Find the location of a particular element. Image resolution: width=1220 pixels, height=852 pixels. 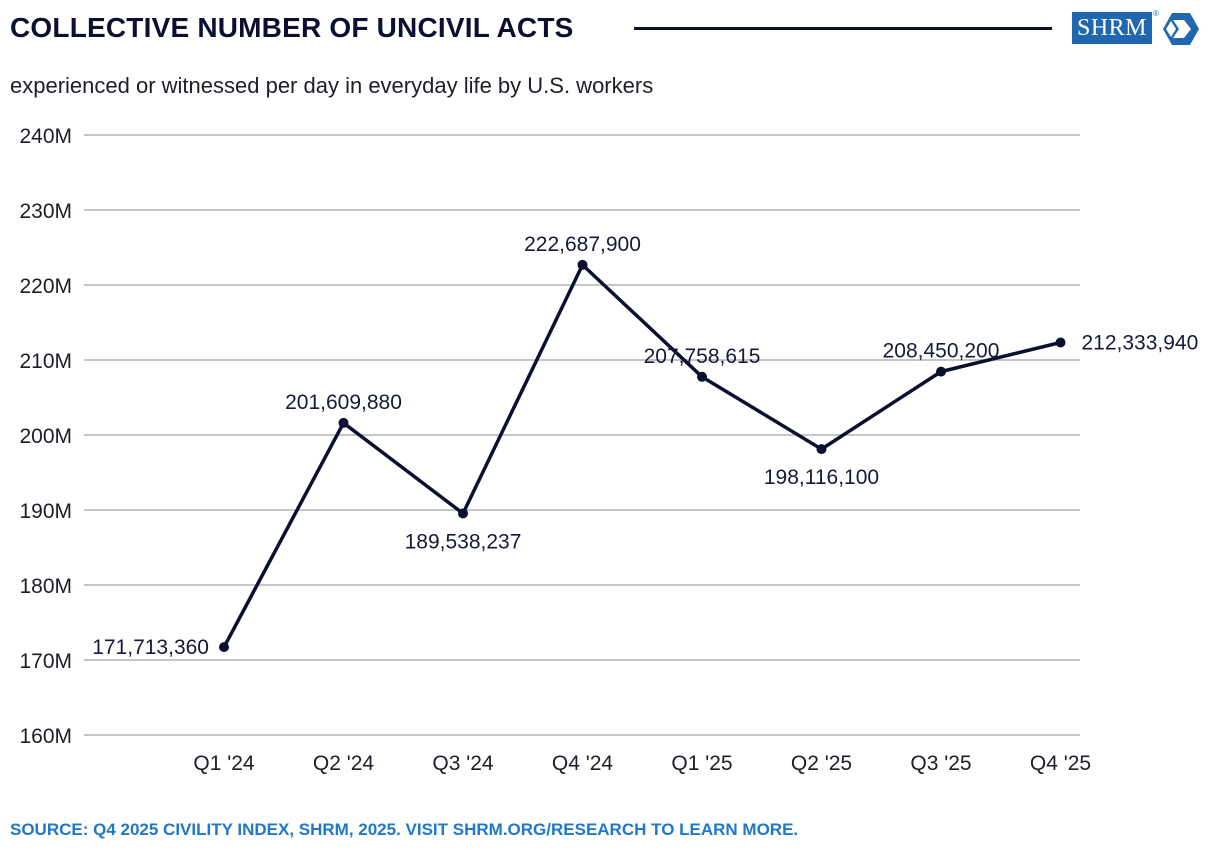

x-tick-label: Q4 '24 is located at coordinates (583, 763).